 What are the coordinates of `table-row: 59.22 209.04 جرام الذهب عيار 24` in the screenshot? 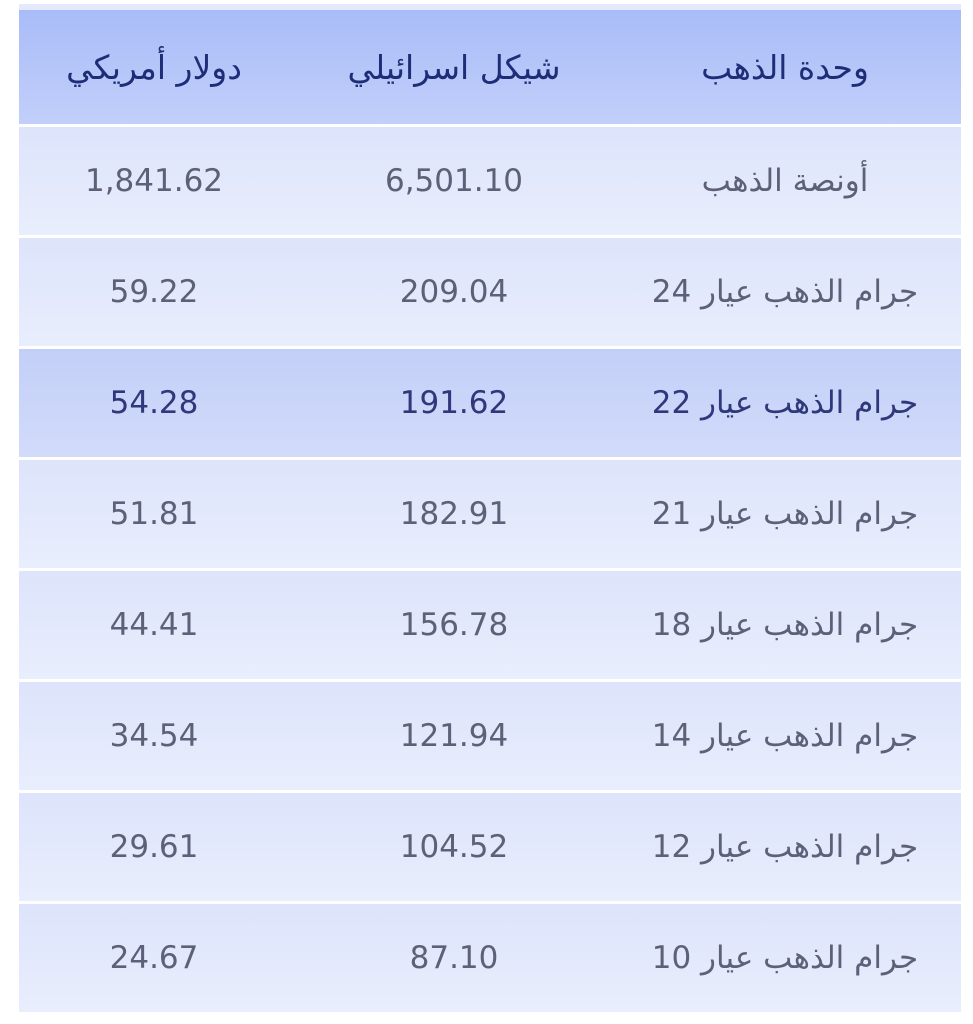 It's located at (490, 292).